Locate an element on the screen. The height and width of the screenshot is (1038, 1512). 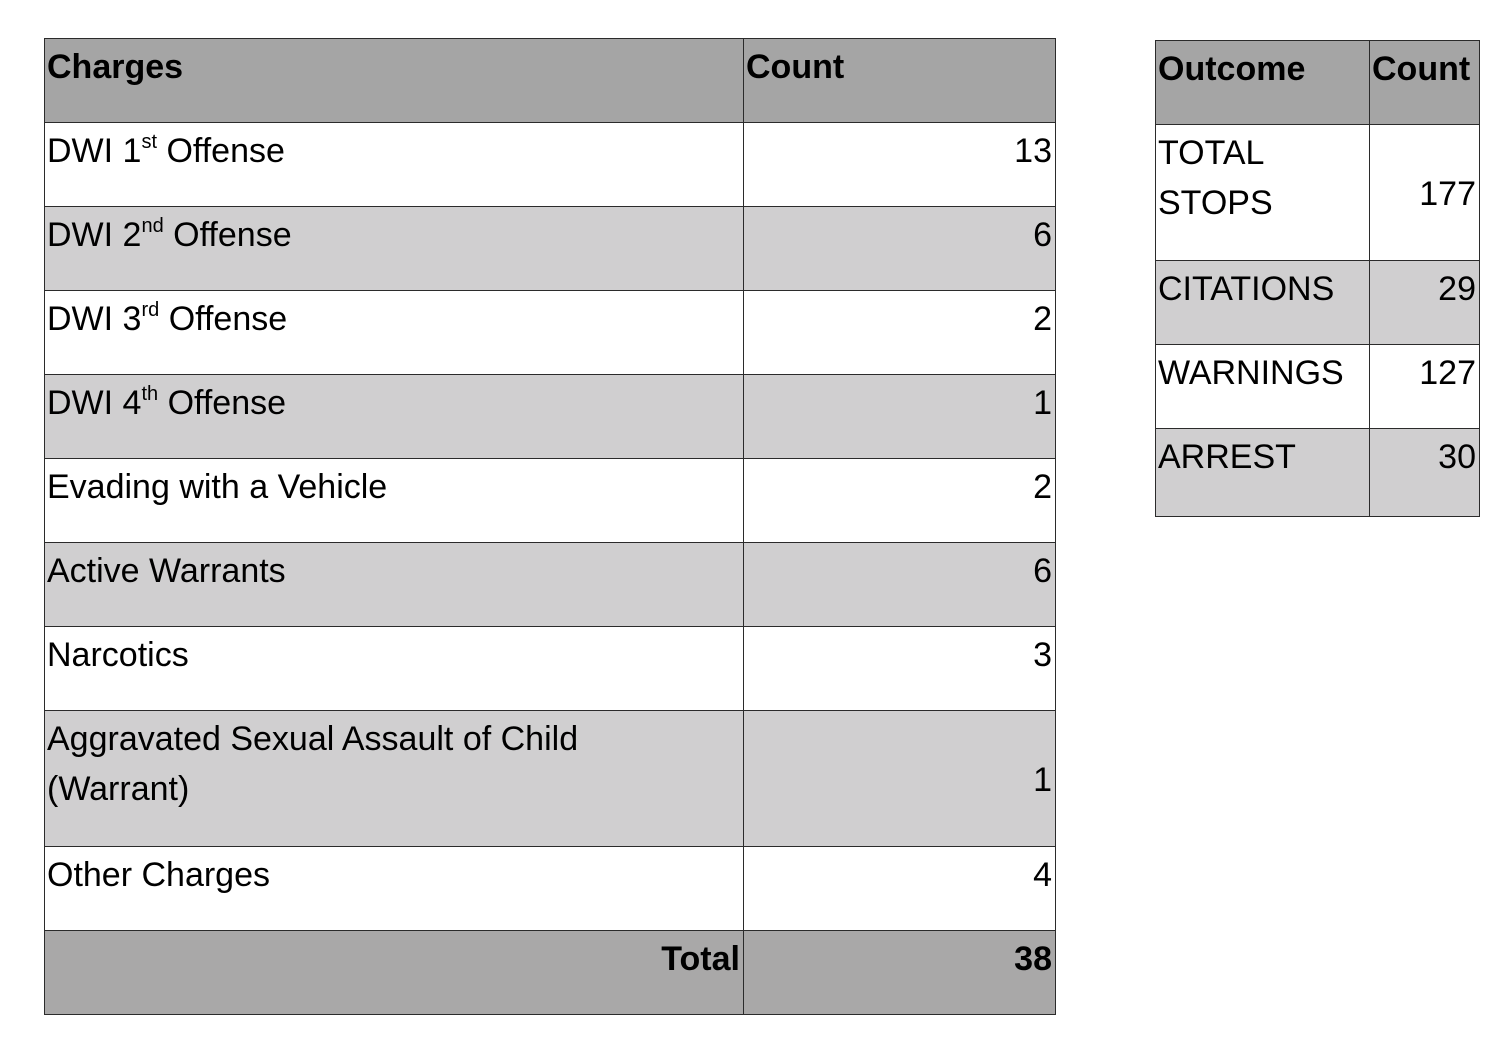
charge-count: 3 is located at coordinates (899, 668).